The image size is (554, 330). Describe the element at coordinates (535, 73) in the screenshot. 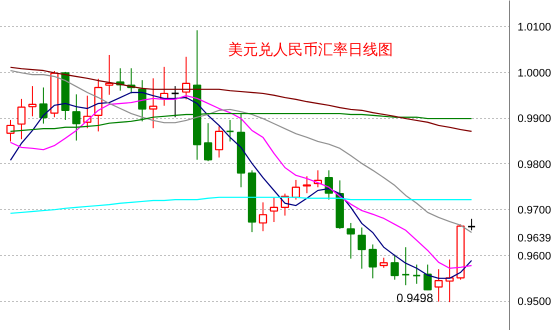

I see `y-tick-label: 1.0000` at that location.